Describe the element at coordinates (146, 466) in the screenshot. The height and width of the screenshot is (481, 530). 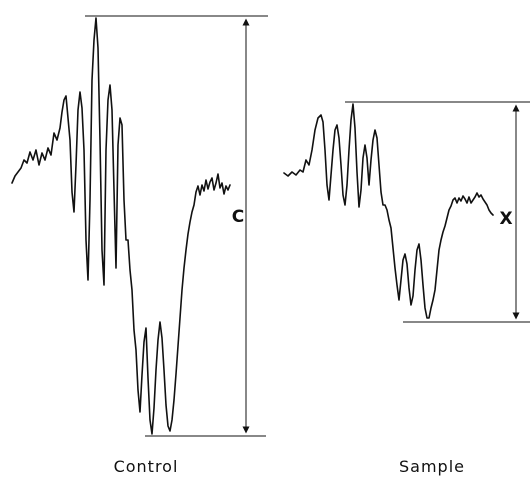
I see `control-caption: Control` at that location.